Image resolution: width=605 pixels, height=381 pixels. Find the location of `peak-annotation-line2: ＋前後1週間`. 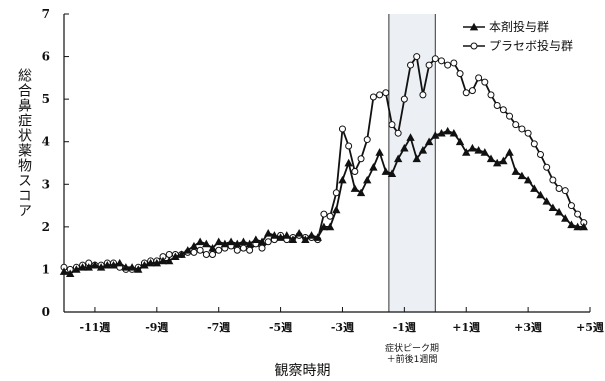

peak-annotation-line2: ＋前後1週間 is located at coordinates (412, 359).